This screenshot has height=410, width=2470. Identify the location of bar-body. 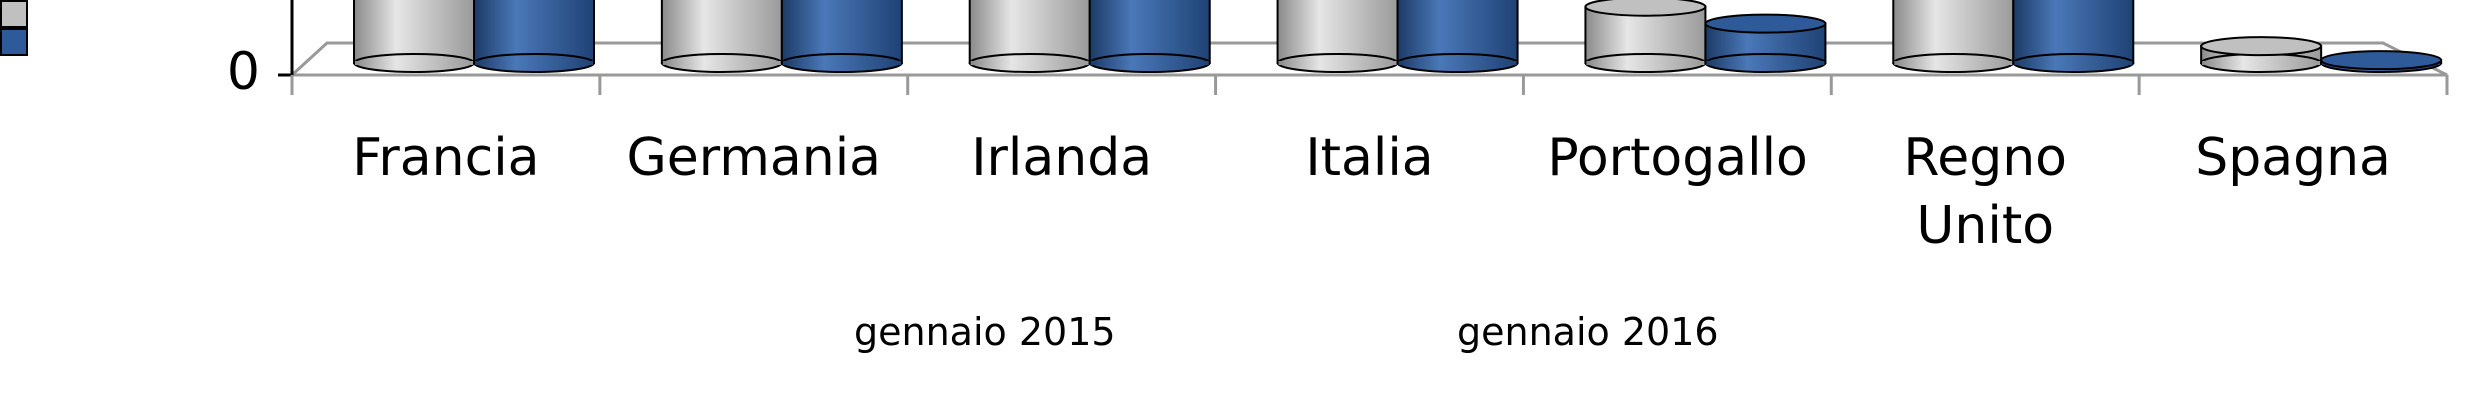
(414, 32).